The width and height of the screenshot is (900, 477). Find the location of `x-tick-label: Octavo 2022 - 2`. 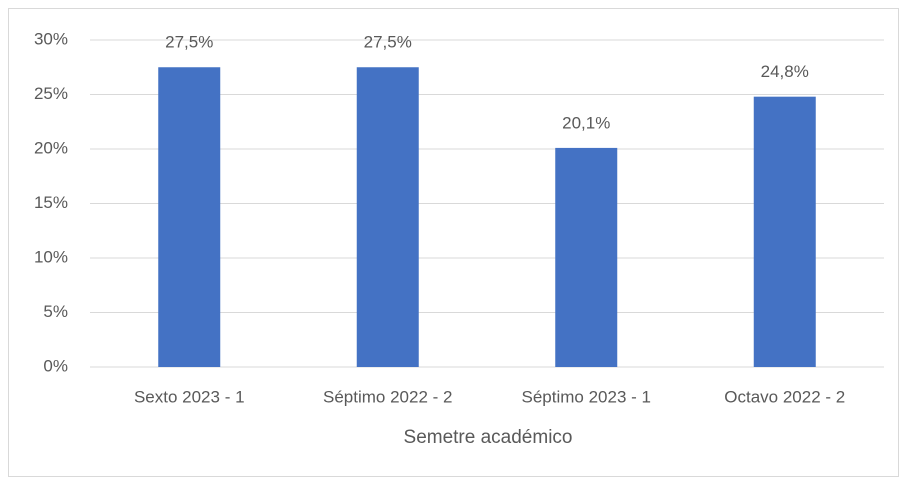

x-tick-label: Octavo 2022 - 2 is located at coordinates (784, 396).